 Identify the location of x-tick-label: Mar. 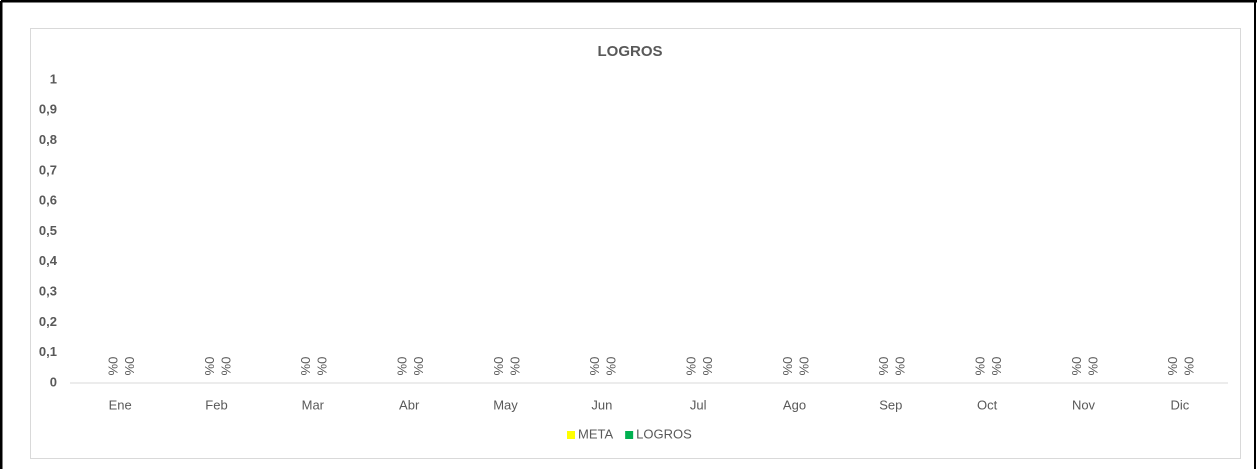
(313, 404).